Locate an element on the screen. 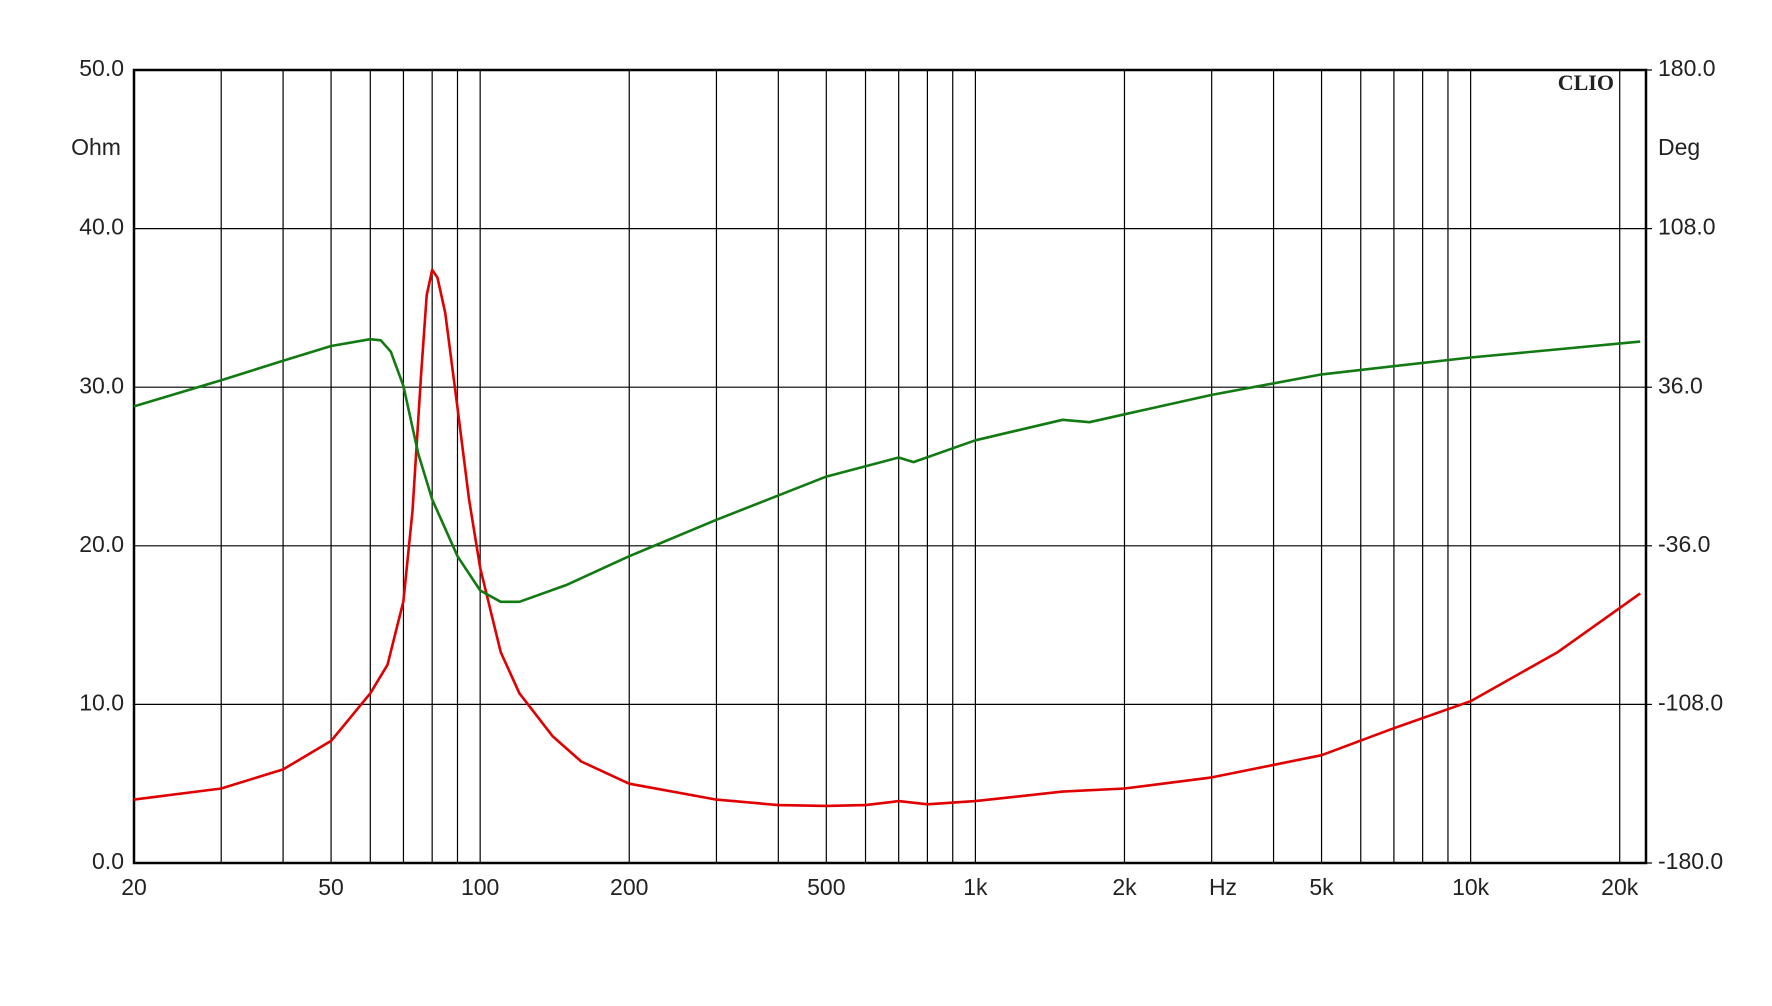 The width and height of the screenshot is (1772, 1006). y2-tick-label: 36.0 is located at coordinates (1680, 385).